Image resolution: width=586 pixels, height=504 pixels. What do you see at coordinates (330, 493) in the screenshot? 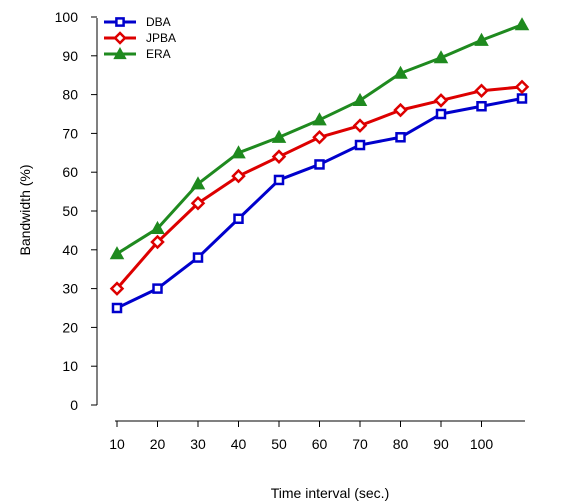
I see `x-axis-title: Time interval (sec.)` at bounding box center [330, 493].